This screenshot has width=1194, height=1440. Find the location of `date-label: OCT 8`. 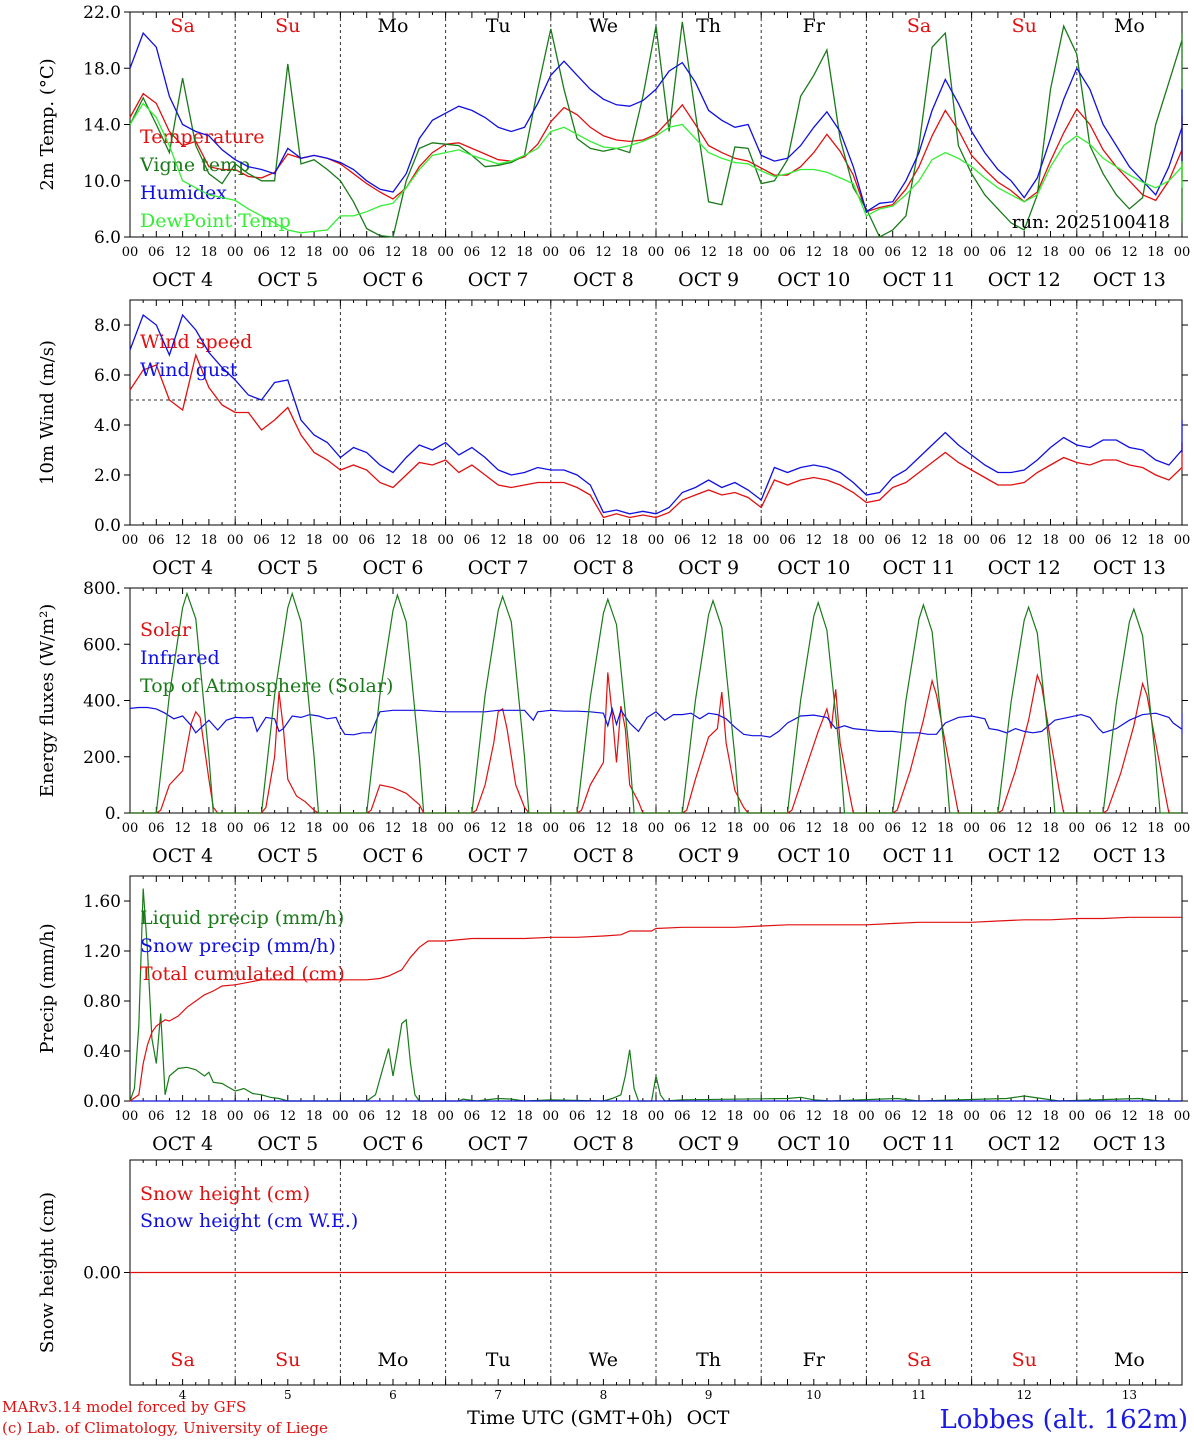

date-label: OCT 8 is located at coordinates (603, 280).